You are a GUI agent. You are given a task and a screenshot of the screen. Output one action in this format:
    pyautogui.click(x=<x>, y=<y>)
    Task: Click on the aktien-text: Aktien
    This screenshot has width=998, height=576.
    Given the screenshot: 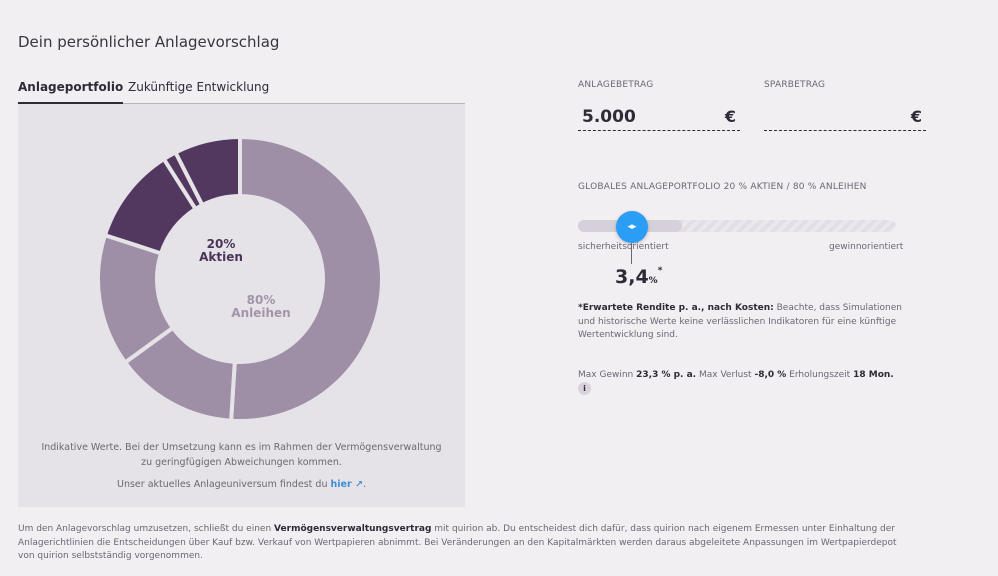 What is the action you would take?
    pyautogui.click(x=221, y=257)
    